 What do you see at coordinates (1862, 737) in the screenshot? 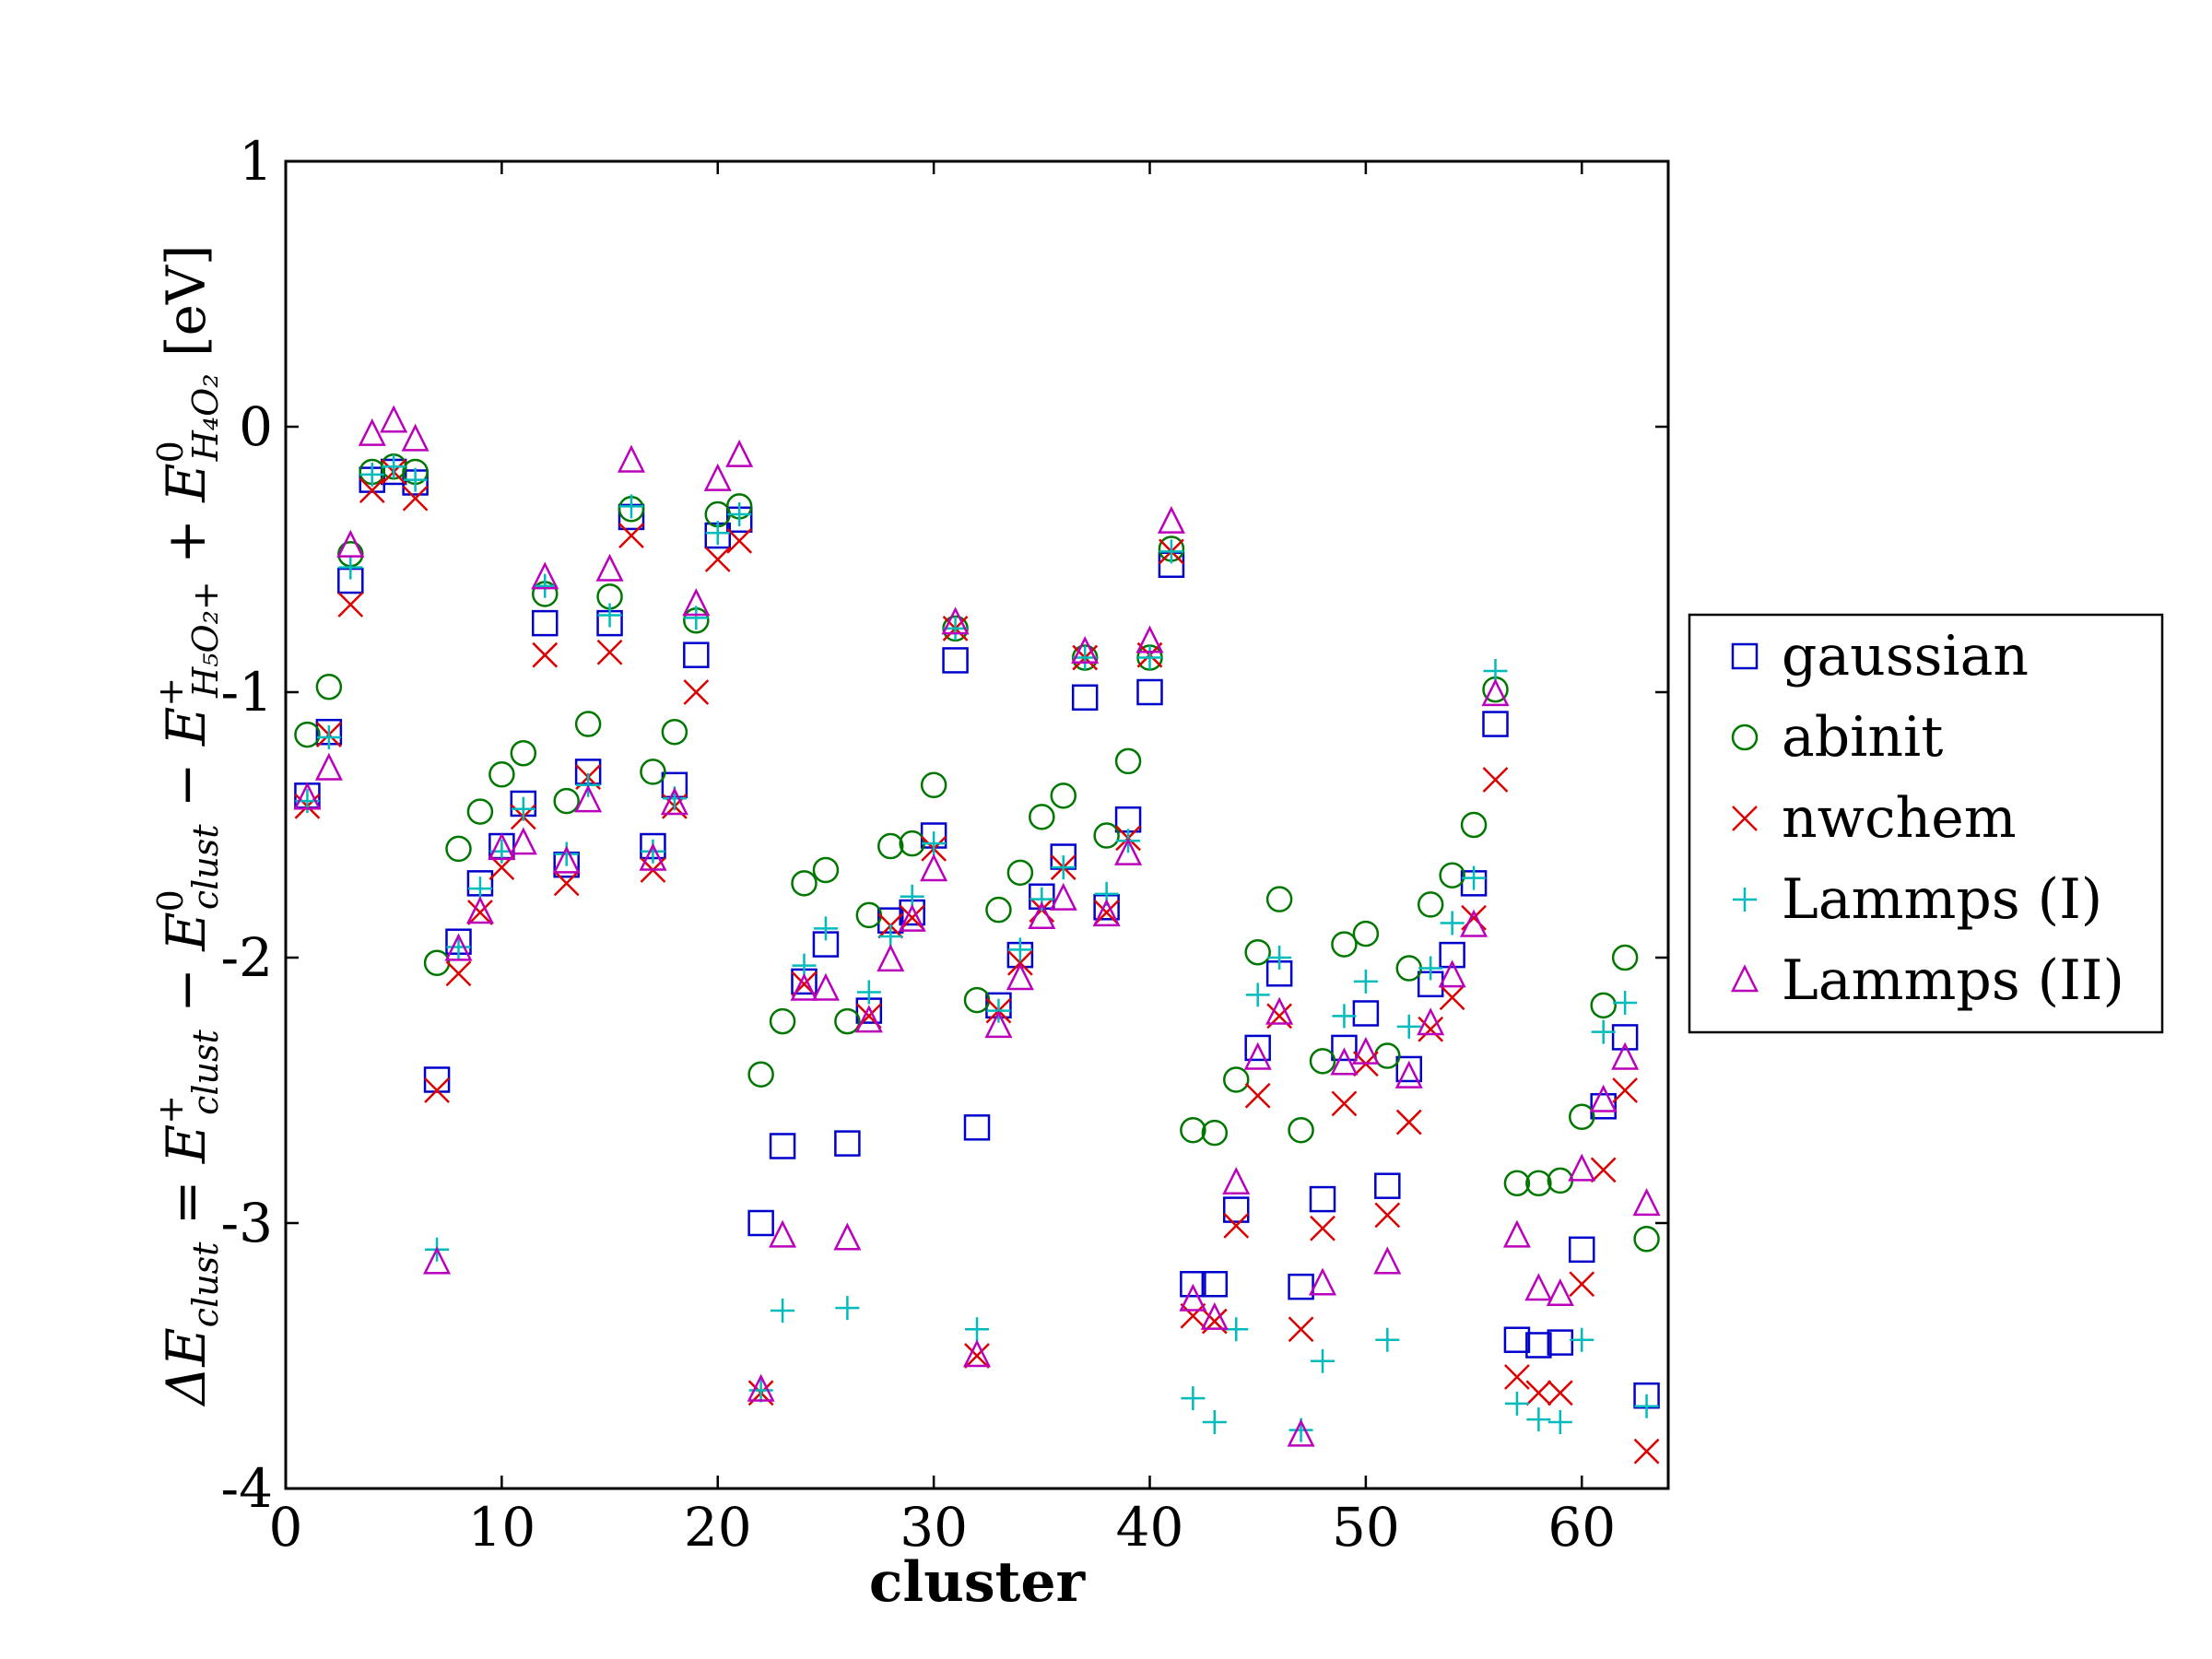
I see `legend-label: abinit` at bounding box center [1862, 737].